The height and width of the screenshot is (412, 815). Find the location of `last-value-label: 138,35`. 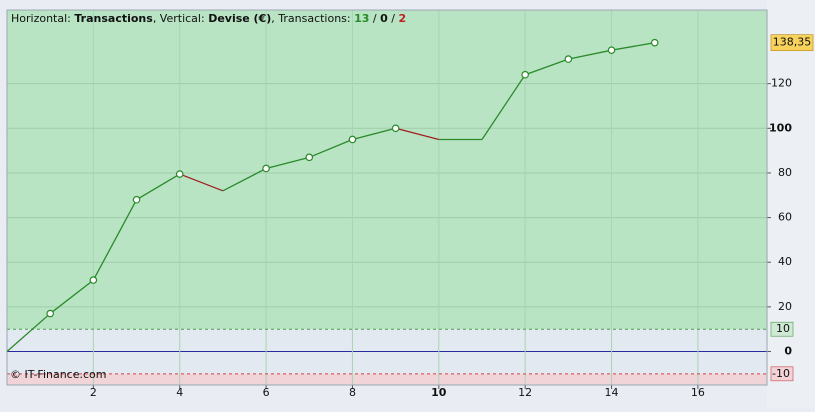

last-value-label: 138,35 is located at coordinates (792, 42).